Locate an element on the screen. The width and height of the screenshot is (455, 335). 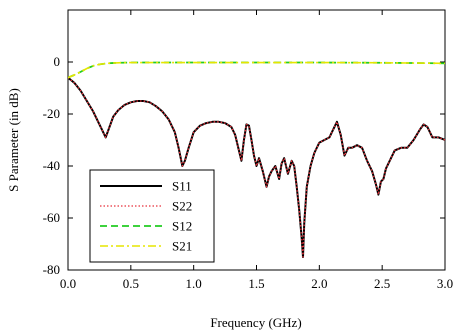
x-tick-label: 0.5 is located at coordinates (131, 283).